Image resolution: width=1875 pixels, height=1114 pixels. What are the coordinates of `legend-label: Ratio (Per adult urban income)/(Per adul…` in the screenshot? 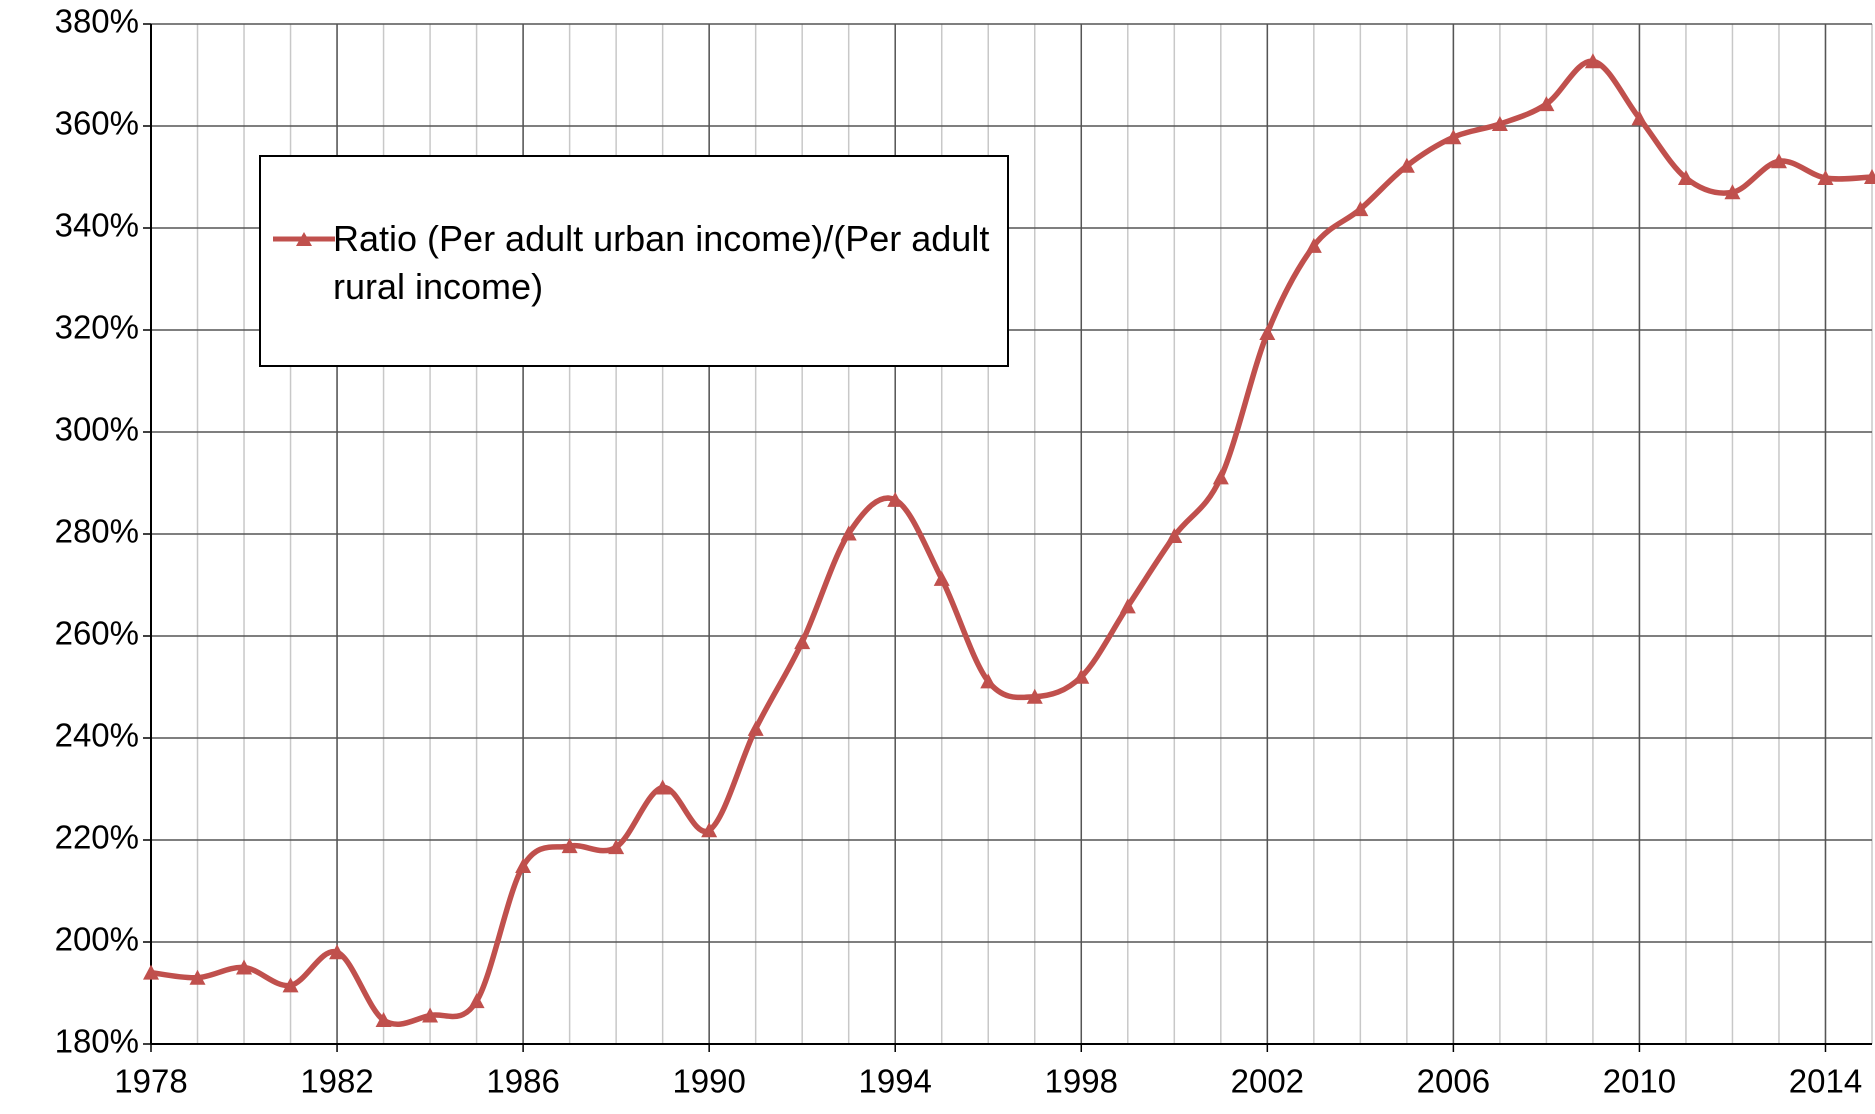 It's located at (661, 262).